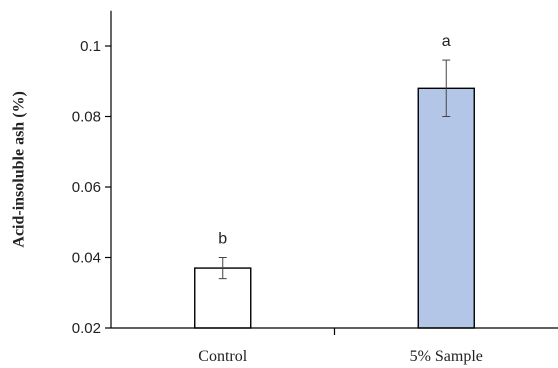  What do you see at coordinates (222, 239) in the screenshot?
I see `significance-label: b` at bounding box center [222, 239].